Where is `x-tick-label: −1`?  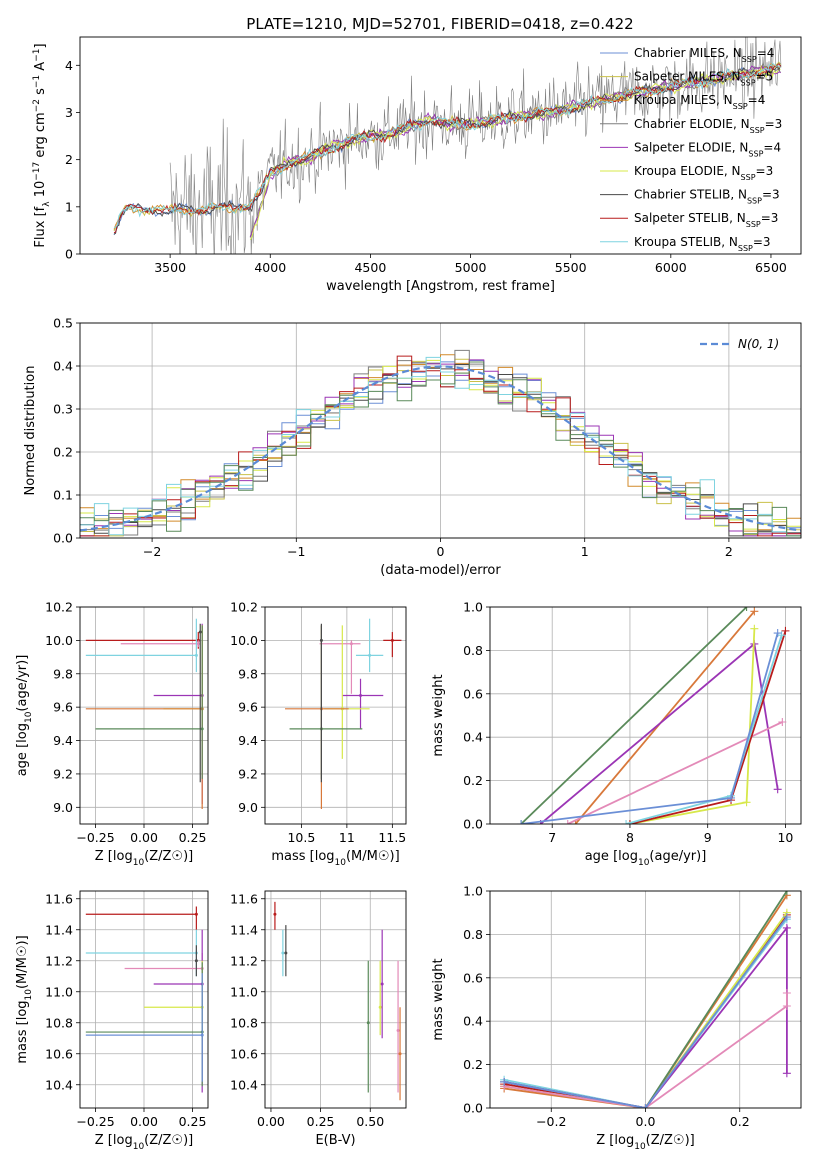
x-tick-label: −1 is located at coordinates (296, 551).